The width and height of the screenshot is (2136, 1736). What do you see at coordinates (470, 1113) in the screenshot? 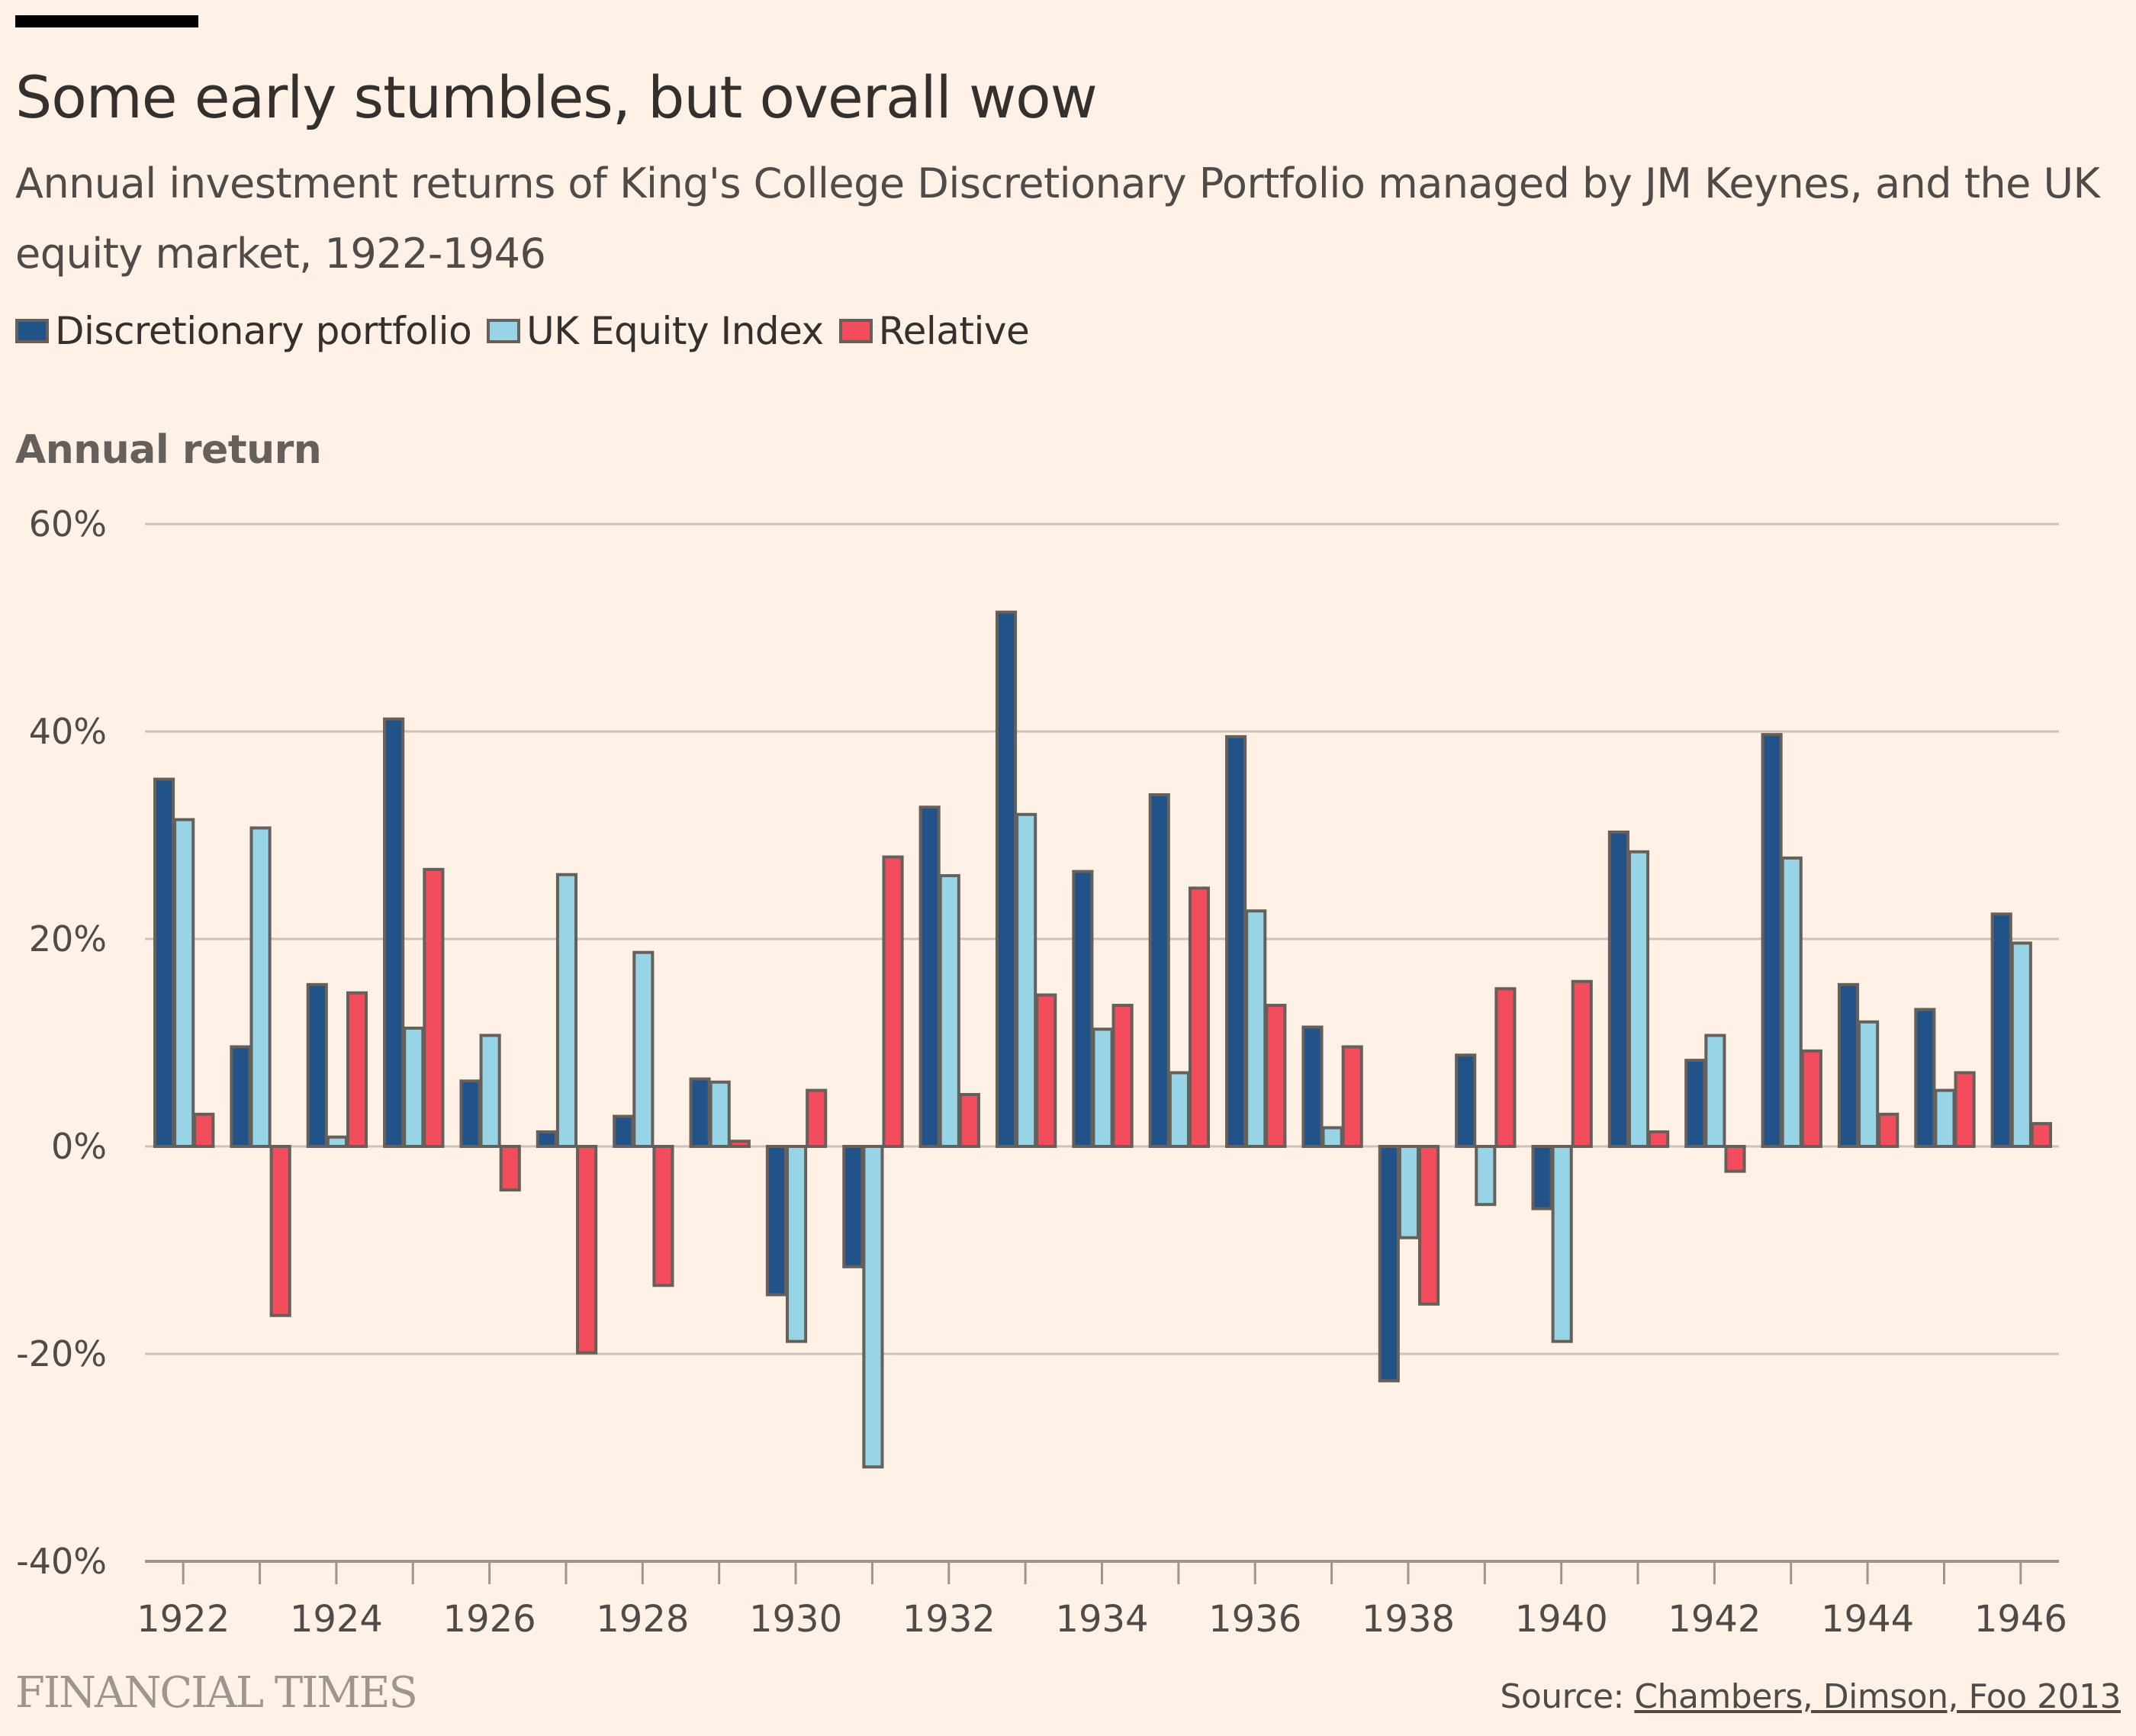
I see `bar-discretionary-portfolio-1926` at bounding box center [470, 1113].